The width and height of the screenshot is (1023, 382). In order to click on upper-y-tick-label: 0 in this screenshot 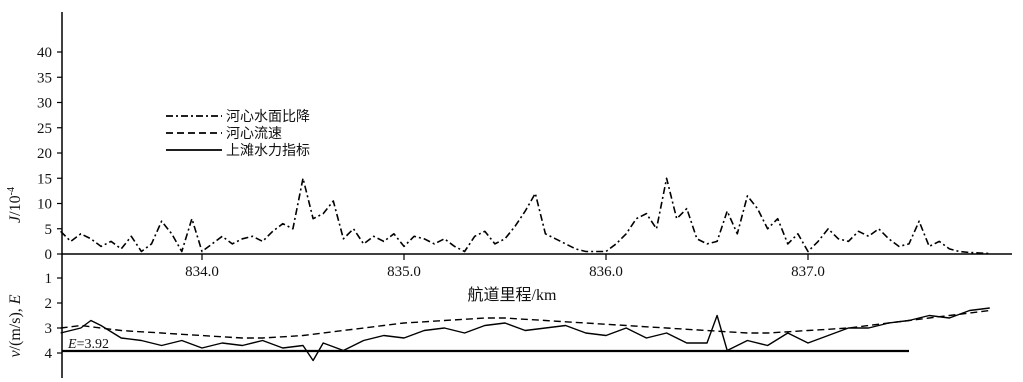, I will do `click(49, 255)`.